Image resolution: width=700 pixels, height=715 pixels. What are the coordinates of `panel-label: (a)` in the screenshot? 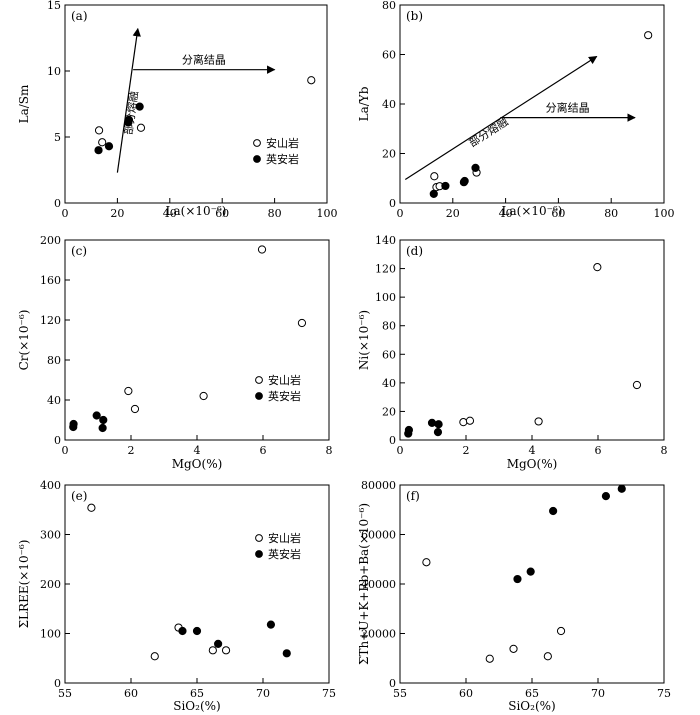 It's located at (79, 16).